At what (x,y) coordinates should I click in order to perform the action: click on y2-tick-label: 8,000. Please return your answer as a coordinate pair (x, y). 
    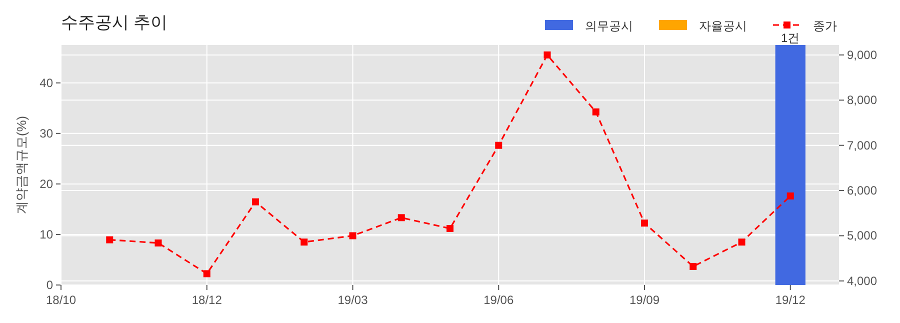
    Looking at the image, I should click on (862, 100).